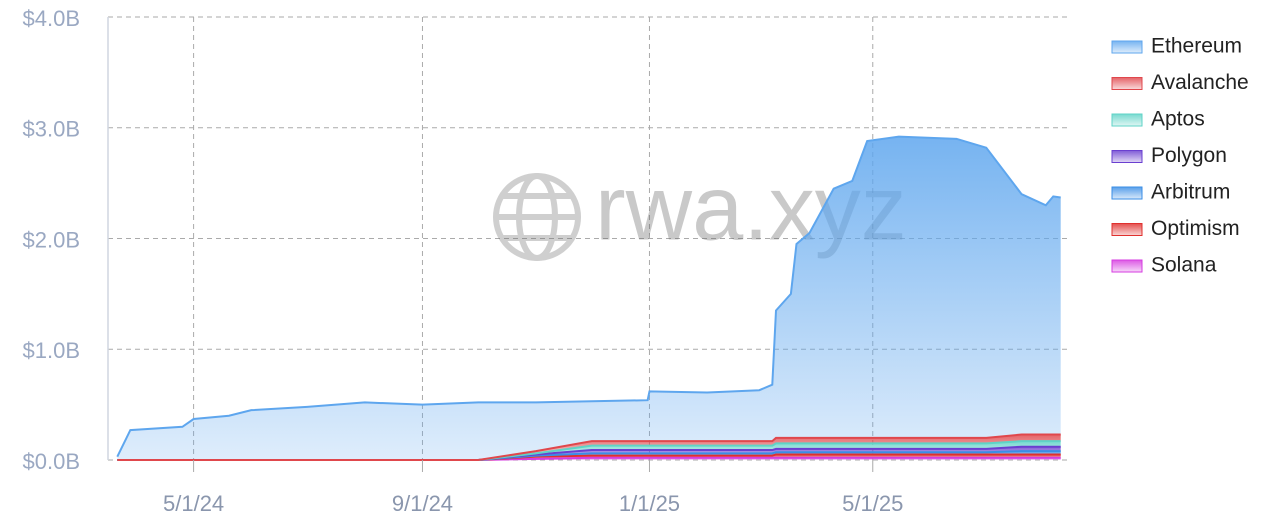  I want to click on legend-label: Polygon, so click(1189, 155).